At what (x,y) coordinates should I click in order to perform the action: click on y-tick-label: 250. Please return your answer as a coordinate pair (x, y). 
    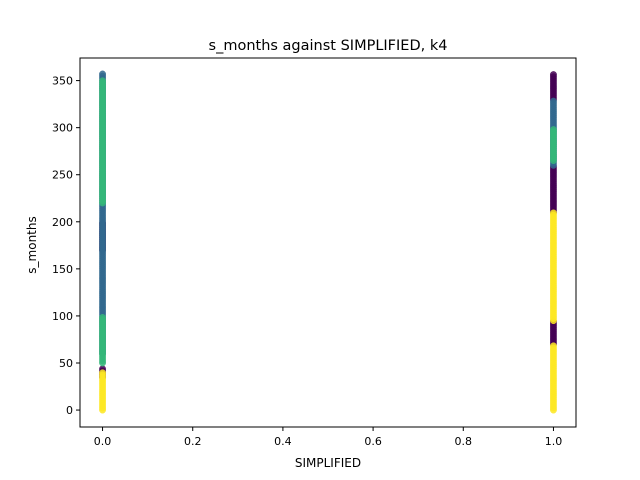
    Looking at the image, I should click on (62, 175).